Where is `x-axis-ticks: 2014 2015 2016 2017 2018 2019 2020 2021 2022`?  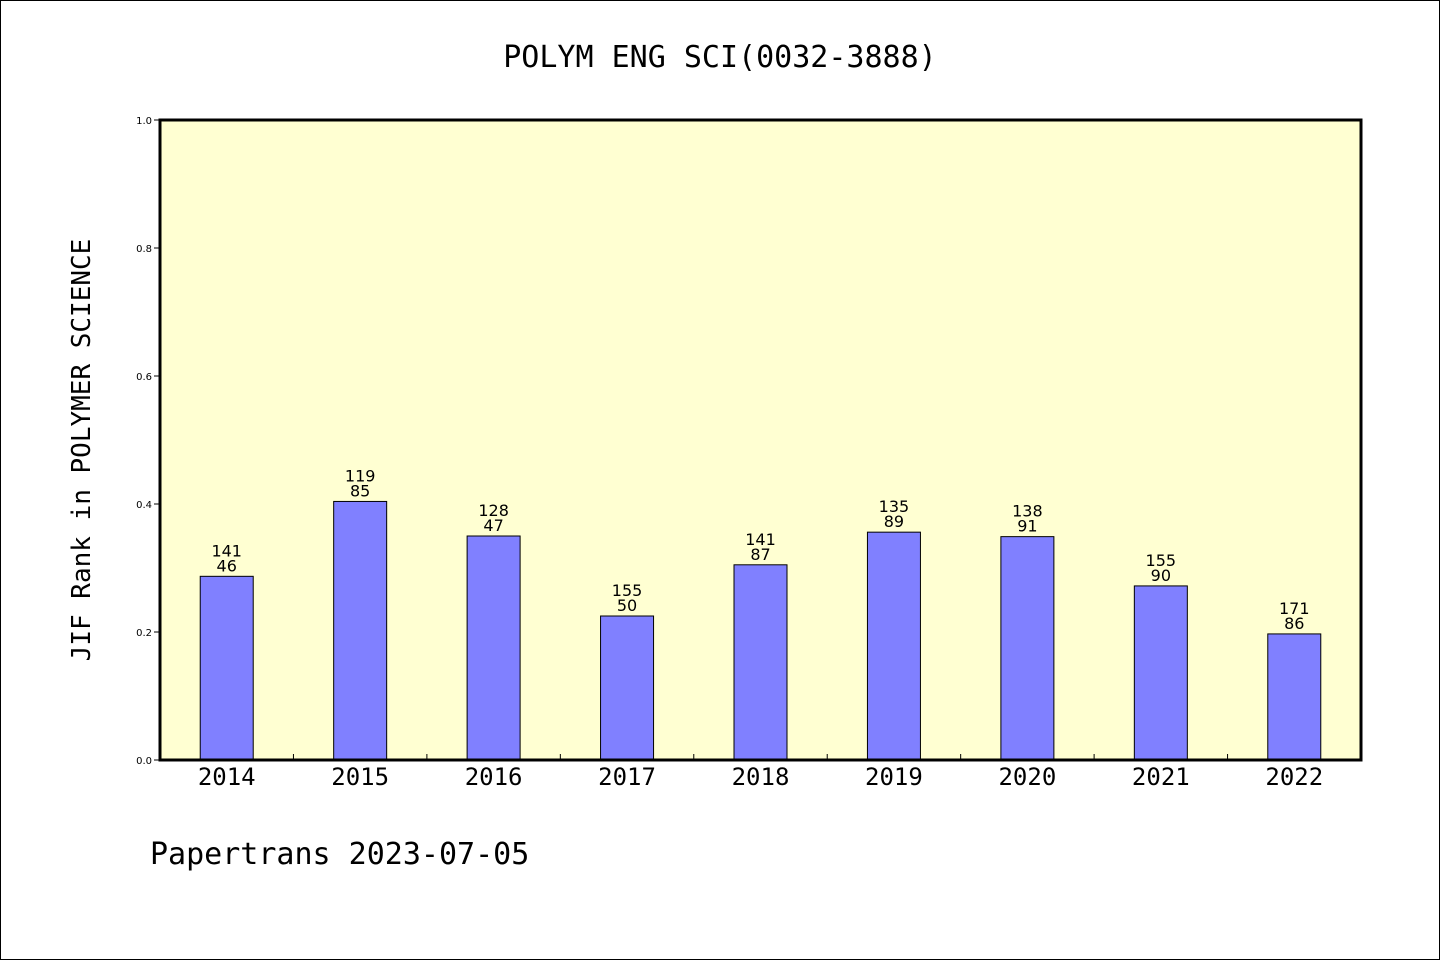 x-axis-ticks: 2014 2015 2016 2017 2018 2019 2020 2021 2022 is located at coordinates (760, 772).